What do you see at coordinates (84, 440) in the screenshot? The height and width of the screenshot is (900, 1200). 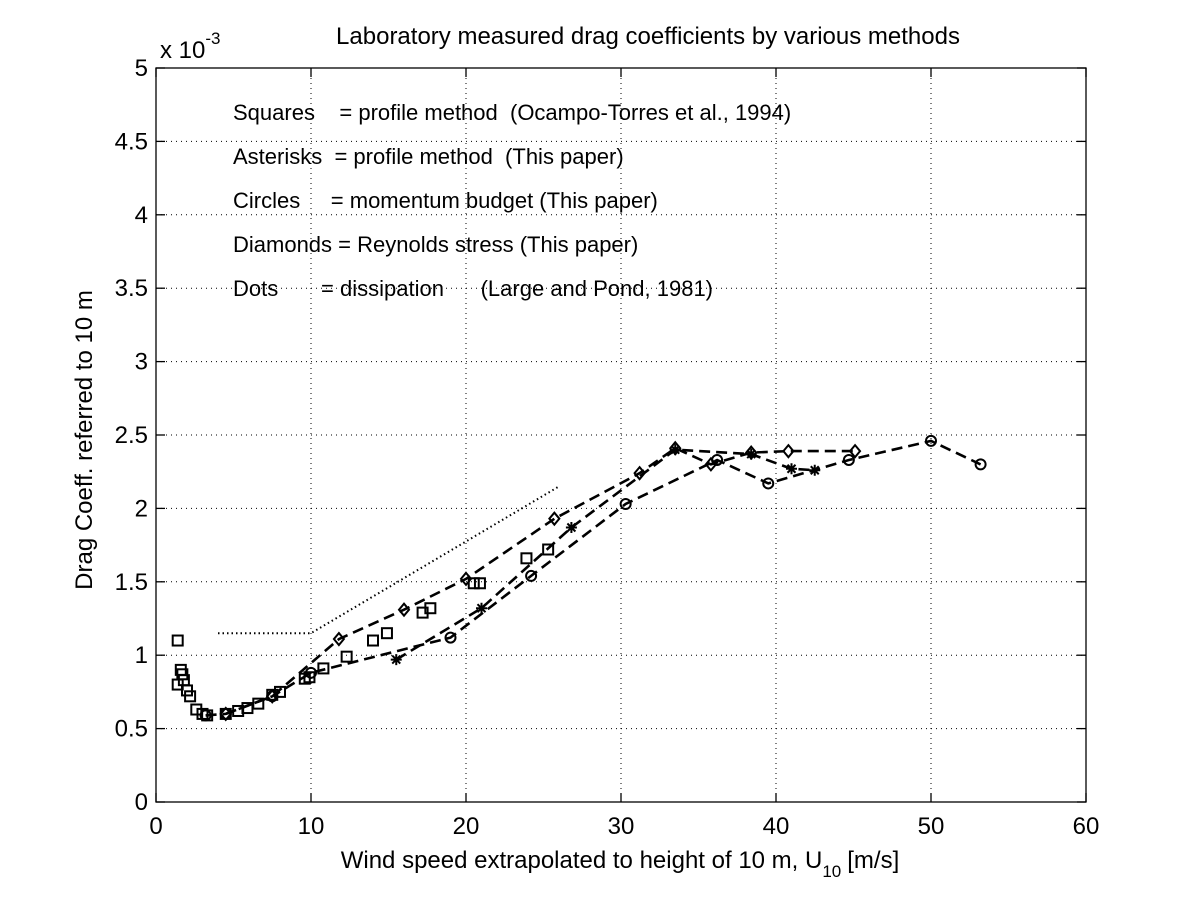 I see `y-axis-label: Drag Coeff. referred to 10 m` at bounding box center [84, 440].